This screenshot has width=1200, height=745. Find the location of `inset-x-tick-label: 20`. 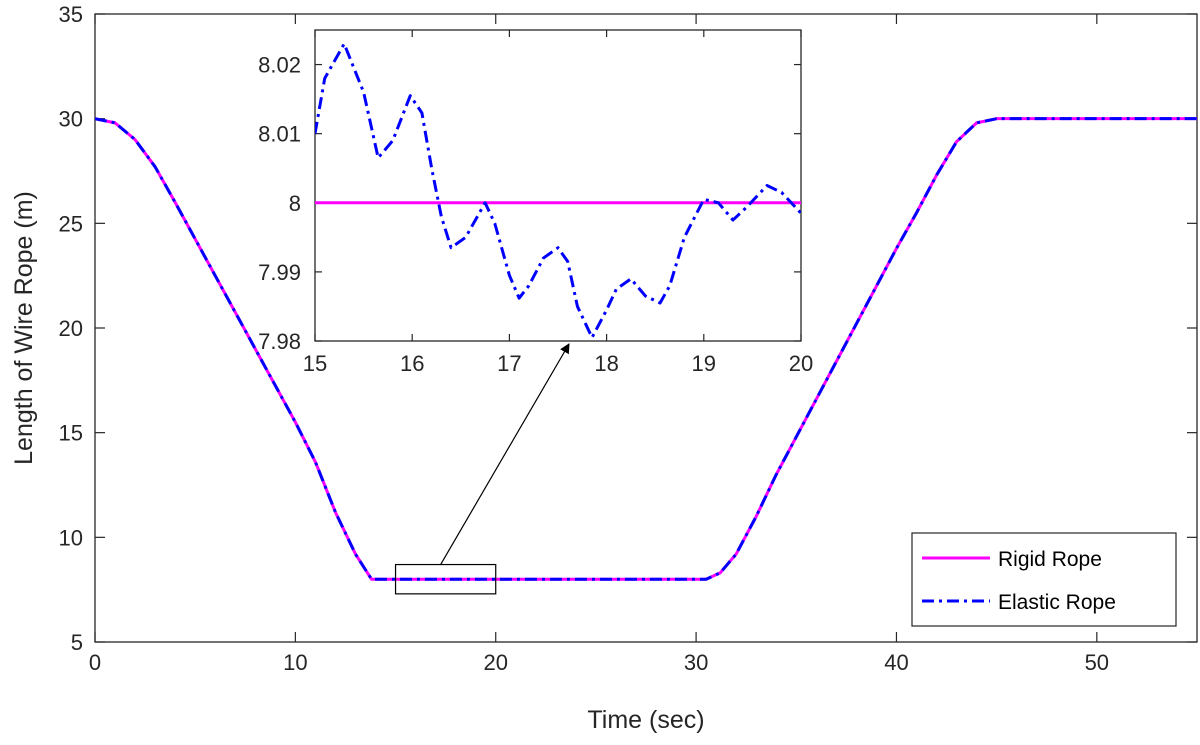

inset-x-tick-label: 20 is located at coordinates (801, 363).